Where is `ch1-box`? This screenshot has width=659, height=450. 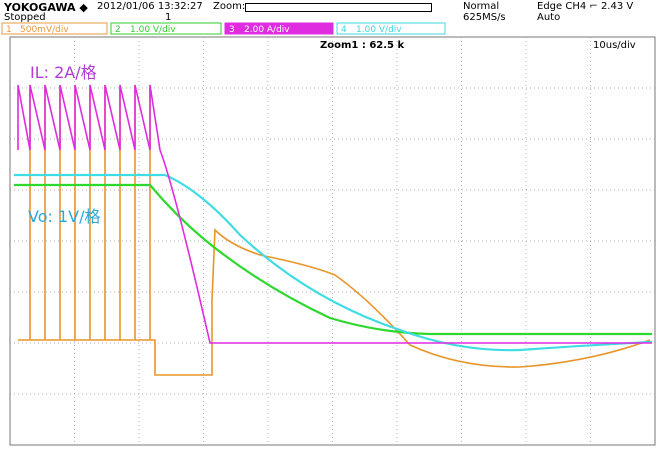
ch1-box is located at coordinates (54, 28).